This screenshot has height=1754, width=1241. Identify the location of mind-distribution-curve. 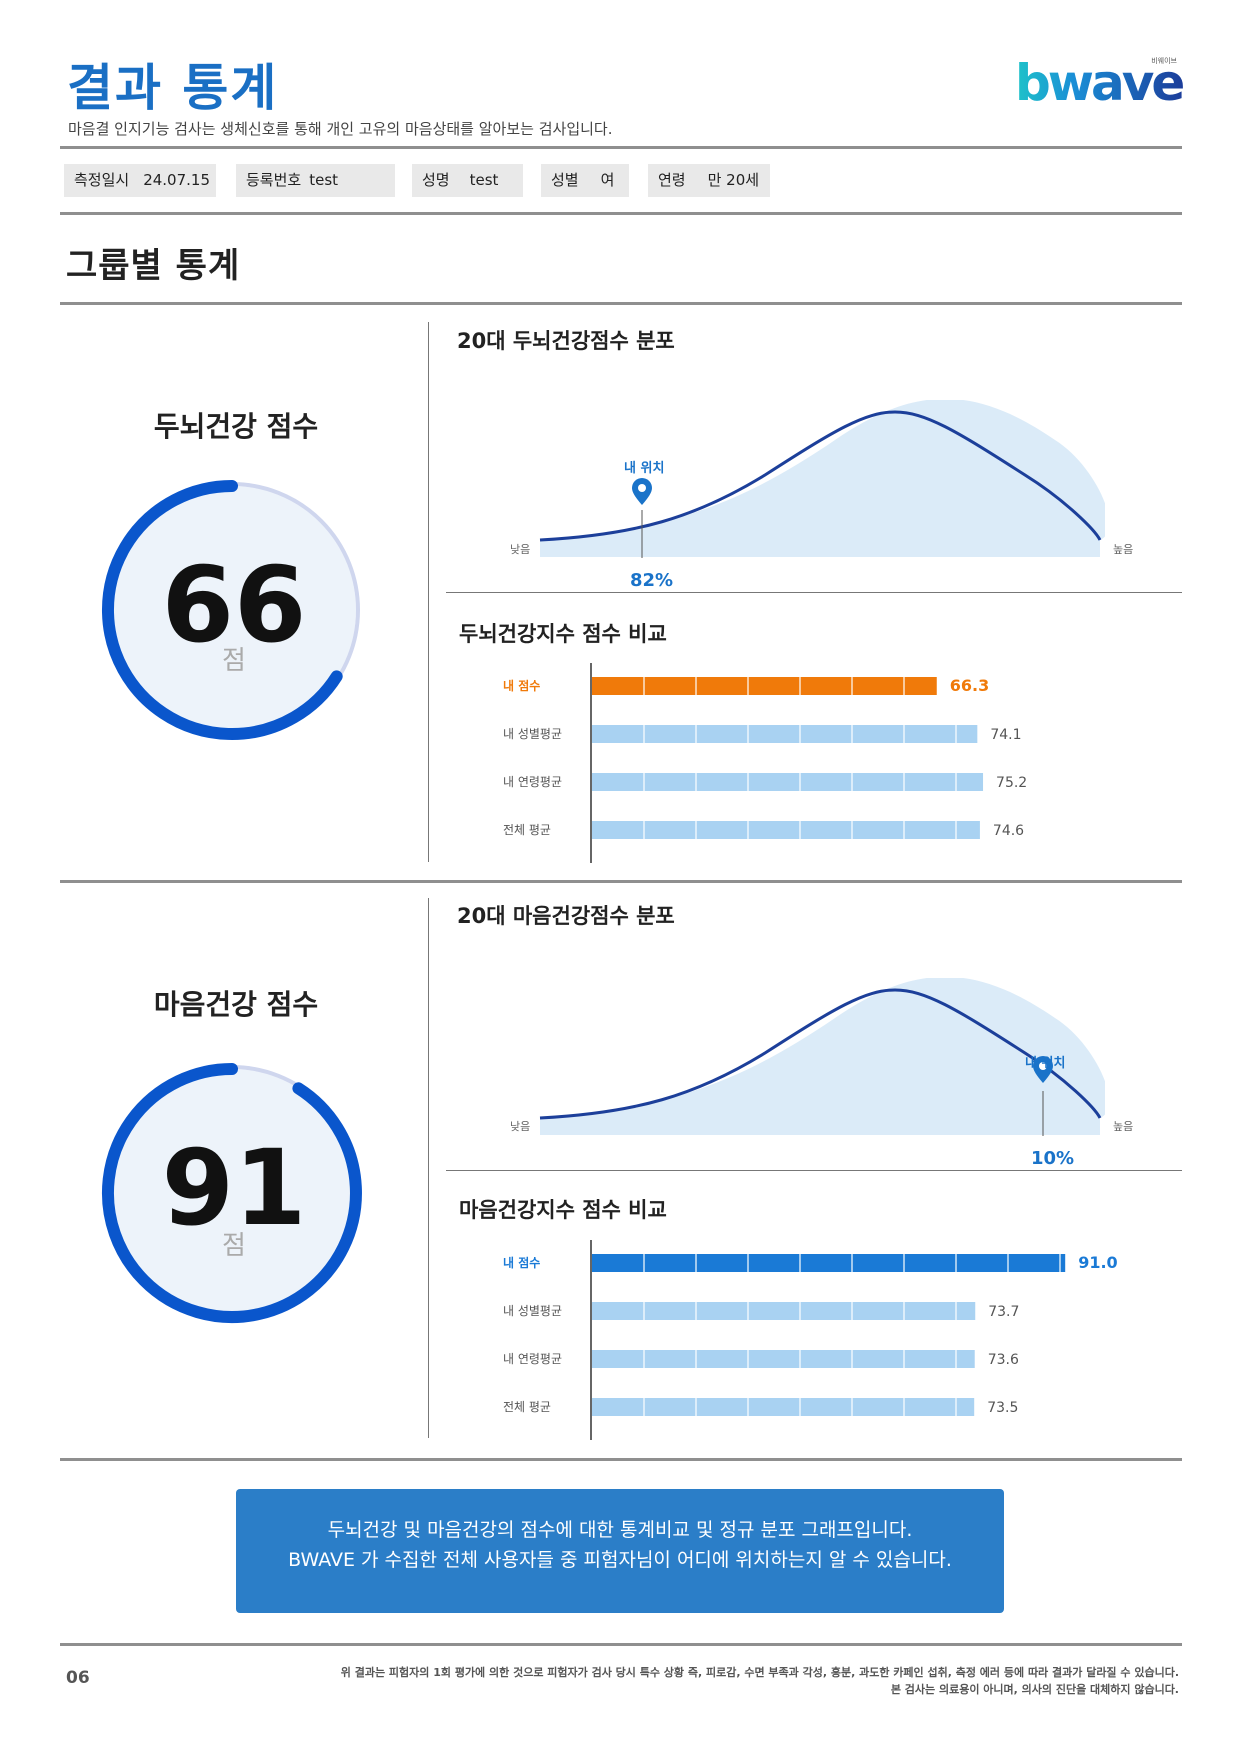
(822, 1057).